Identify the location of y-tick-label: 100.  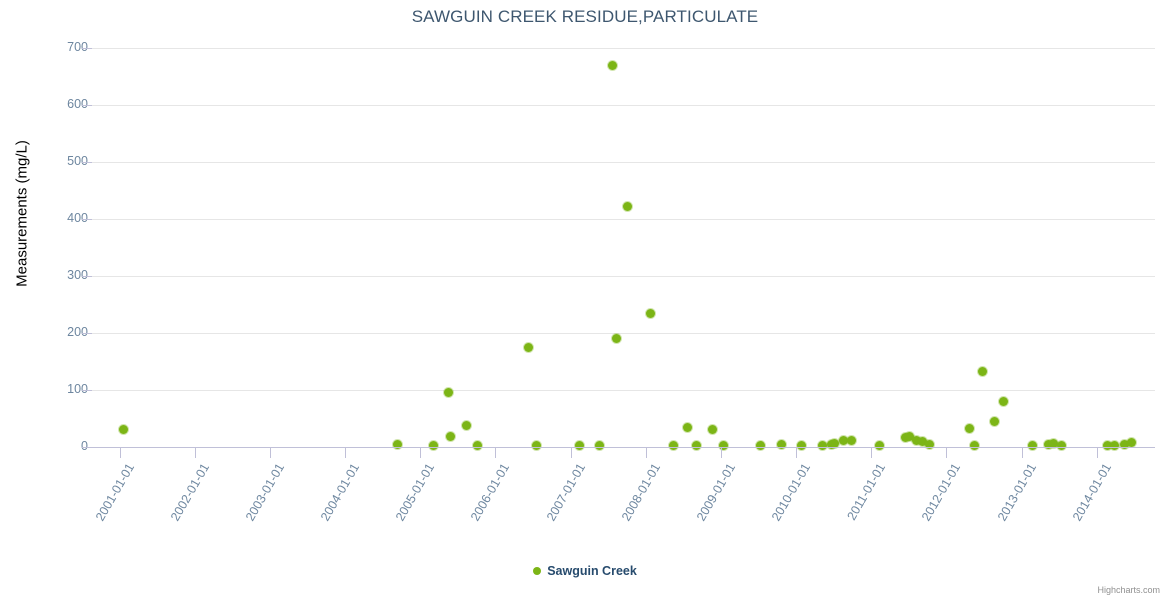
(77, 389).